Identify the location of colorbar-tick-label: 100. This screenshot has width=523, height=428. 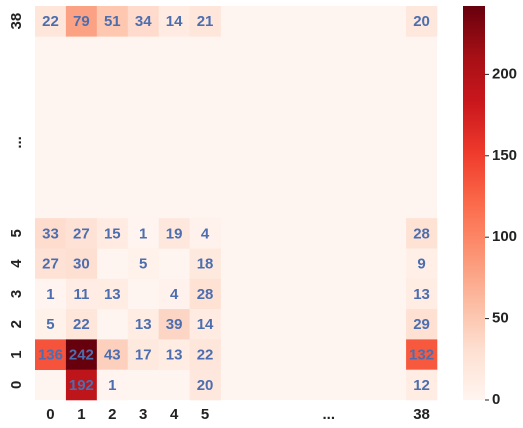
(504, 236).